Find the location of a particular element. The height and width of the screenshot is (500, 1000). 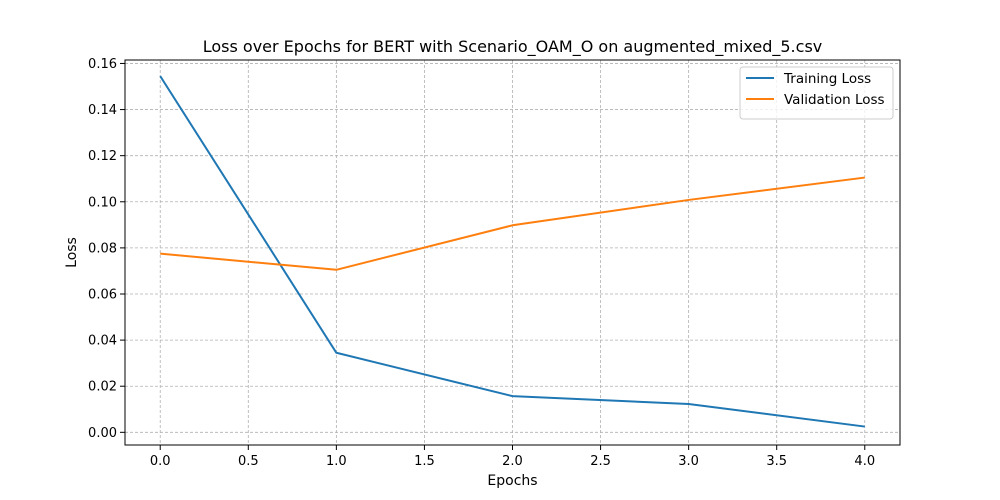

x-tick-label: 0.0 is located at coordinates (160, 461).